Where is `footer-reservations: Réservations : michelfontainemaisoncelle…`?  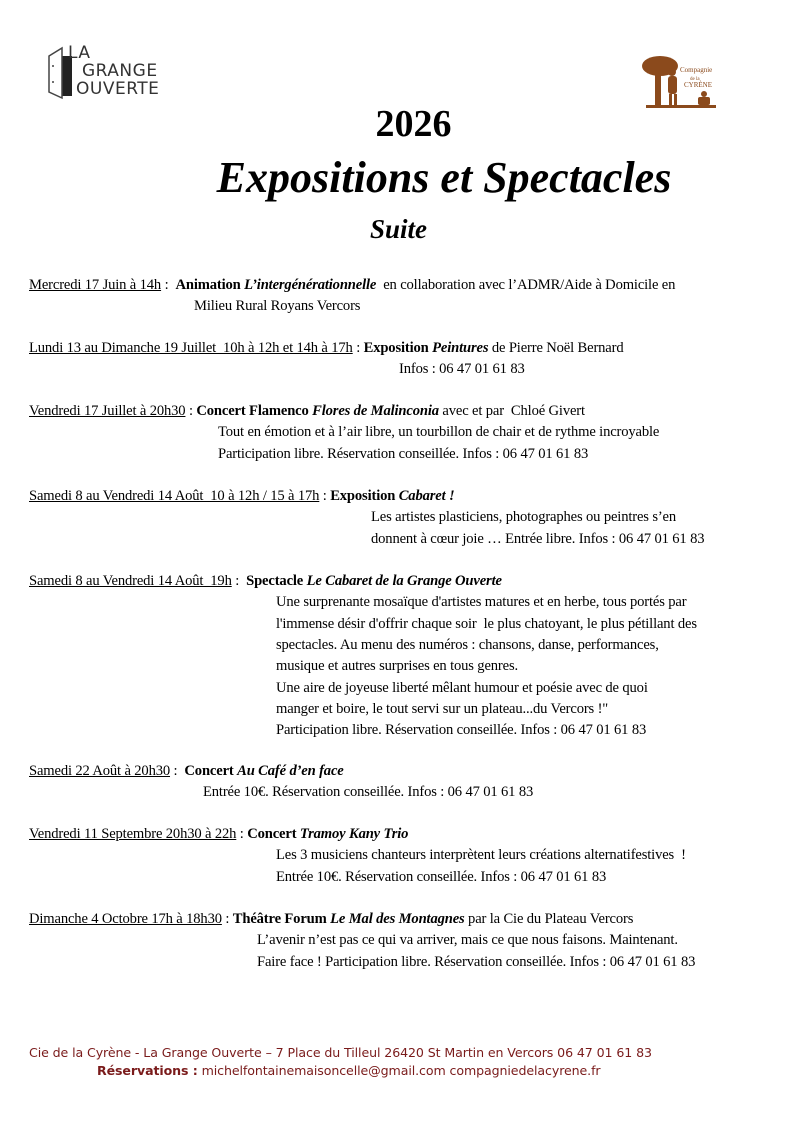
footer-reservations: Réservations : michelfontainemaisoncelle… is located at coordinates (349, 1070).